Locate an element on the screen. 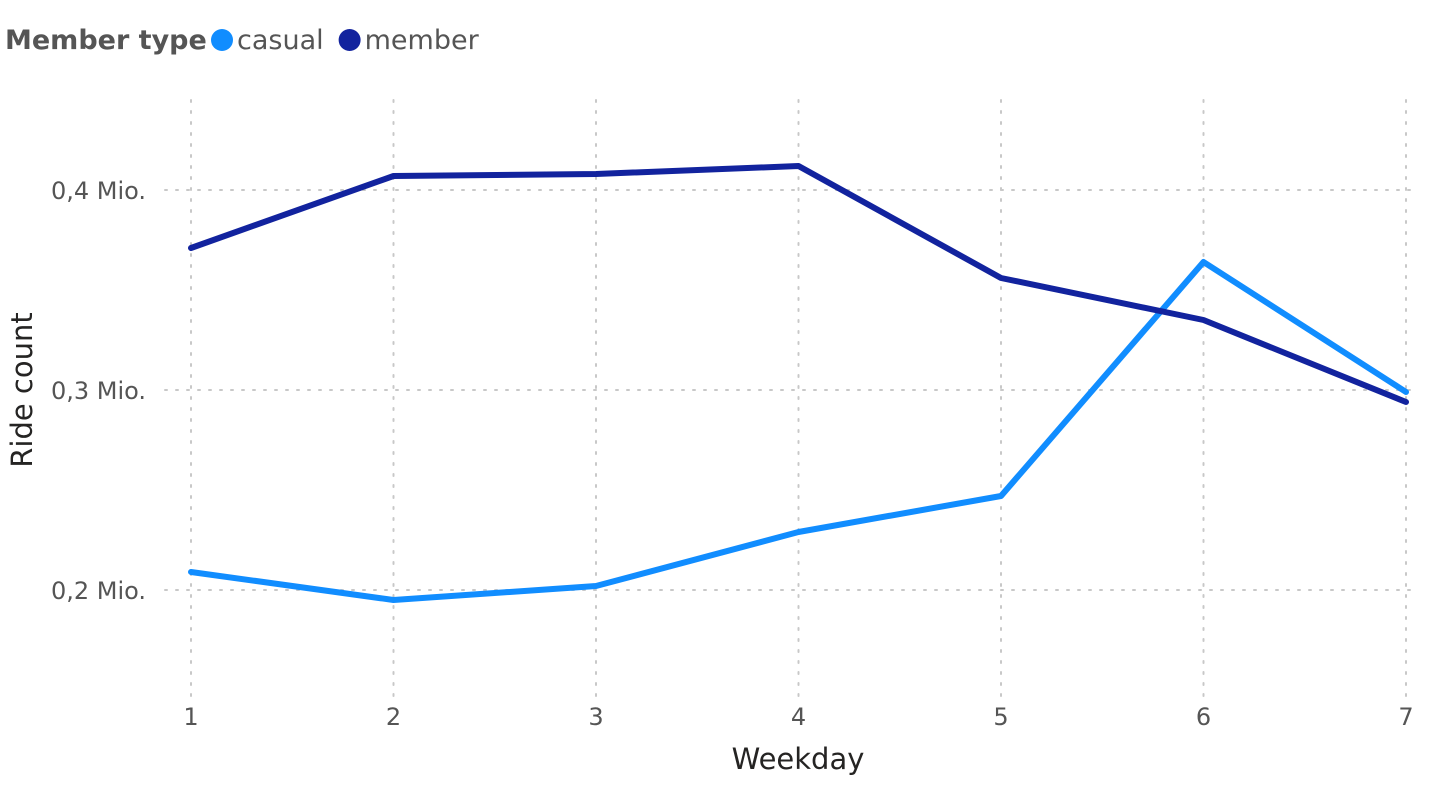 This screenshot has width=1432, height=805. legend-title: Member type is located at coordinates (106, 40).